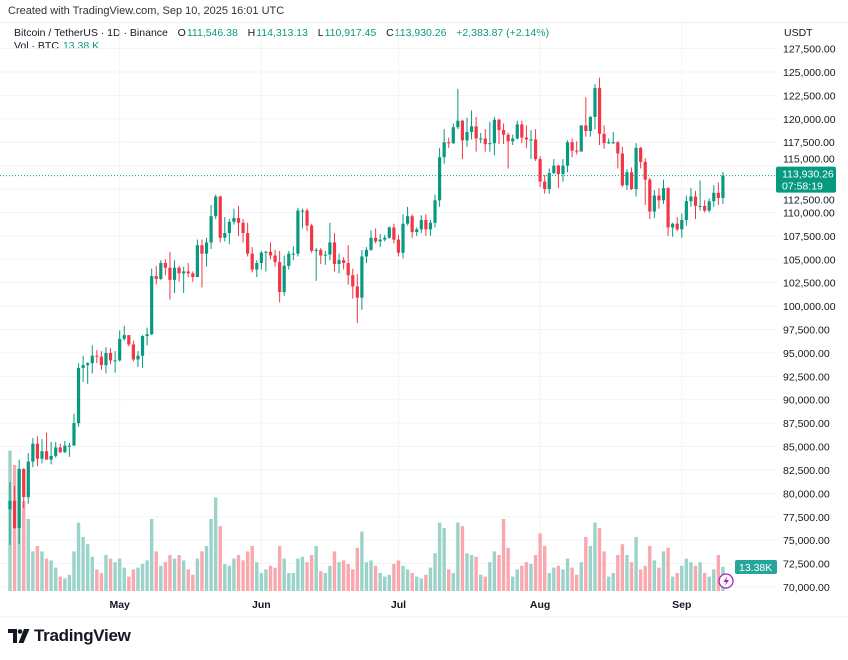  What do you see at coordinates (806, 518) in the screenshot?
I see `price-tick-label: 77,500.00` at bounding box center [806, 518].